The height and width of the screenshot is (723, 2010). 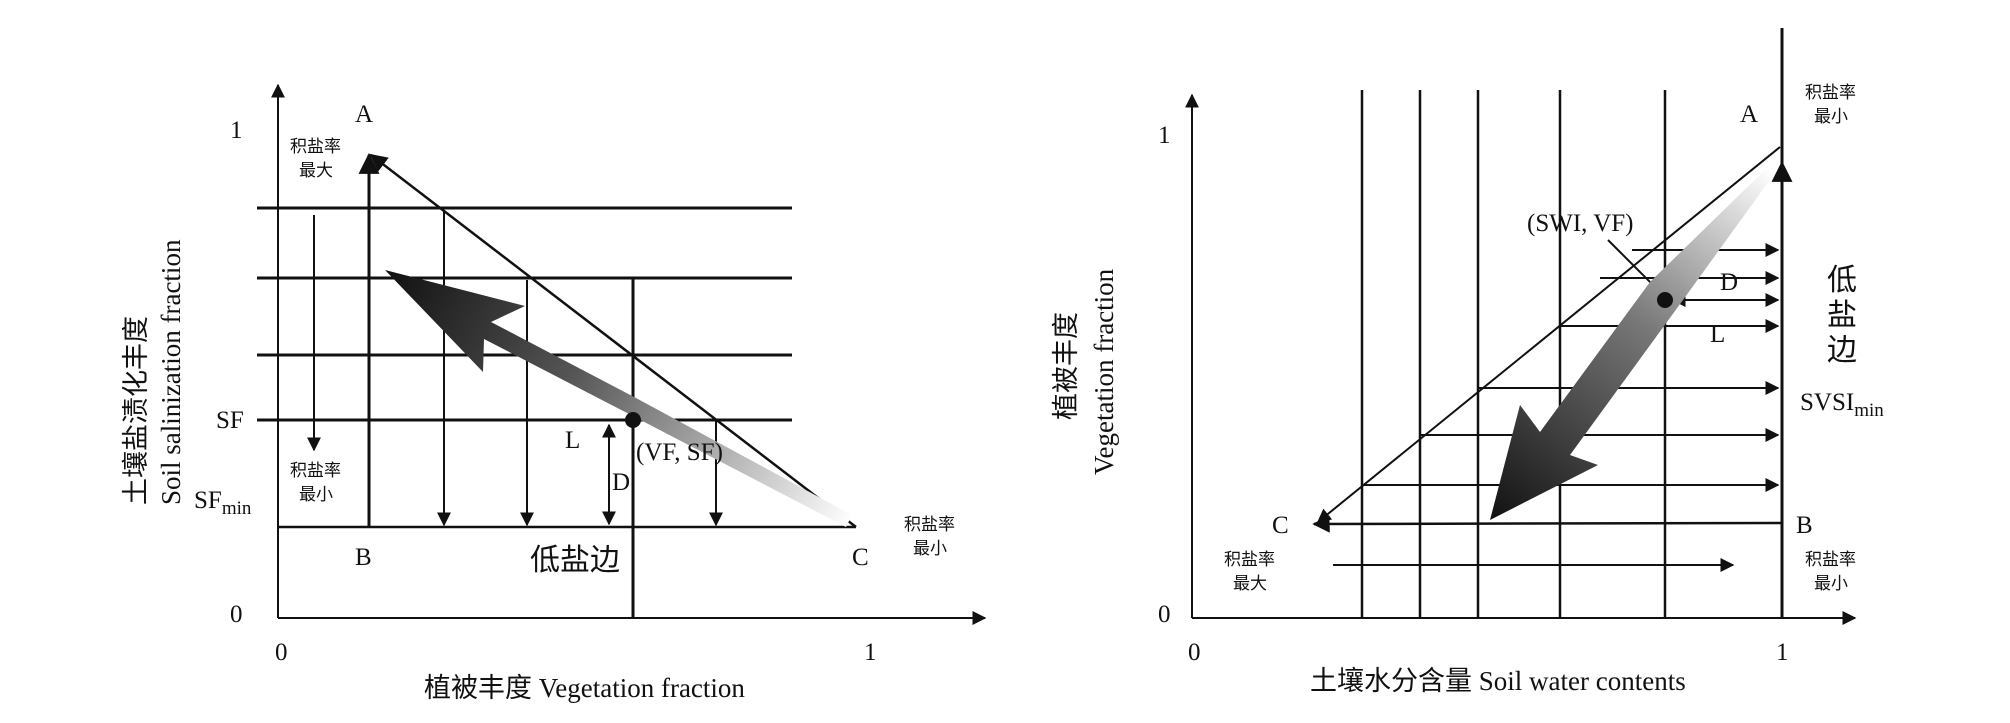 I want to click on left-min-accum-2: 最小, so click(x=316, y=494).